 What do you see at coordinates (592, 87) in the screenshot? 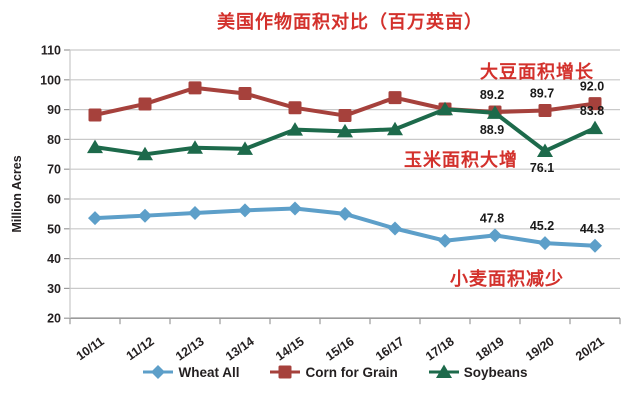
I see `data-point-label: 92.0` at bounding box center [592, 87].